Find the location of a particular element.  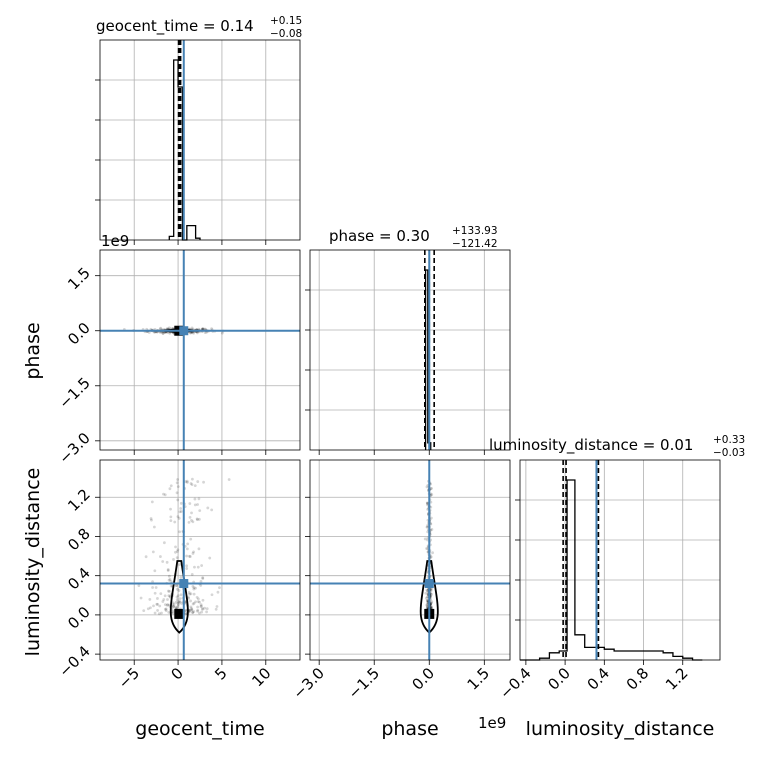

y-tick-label-phase: −1.5 is located at coordinates (74, 393).